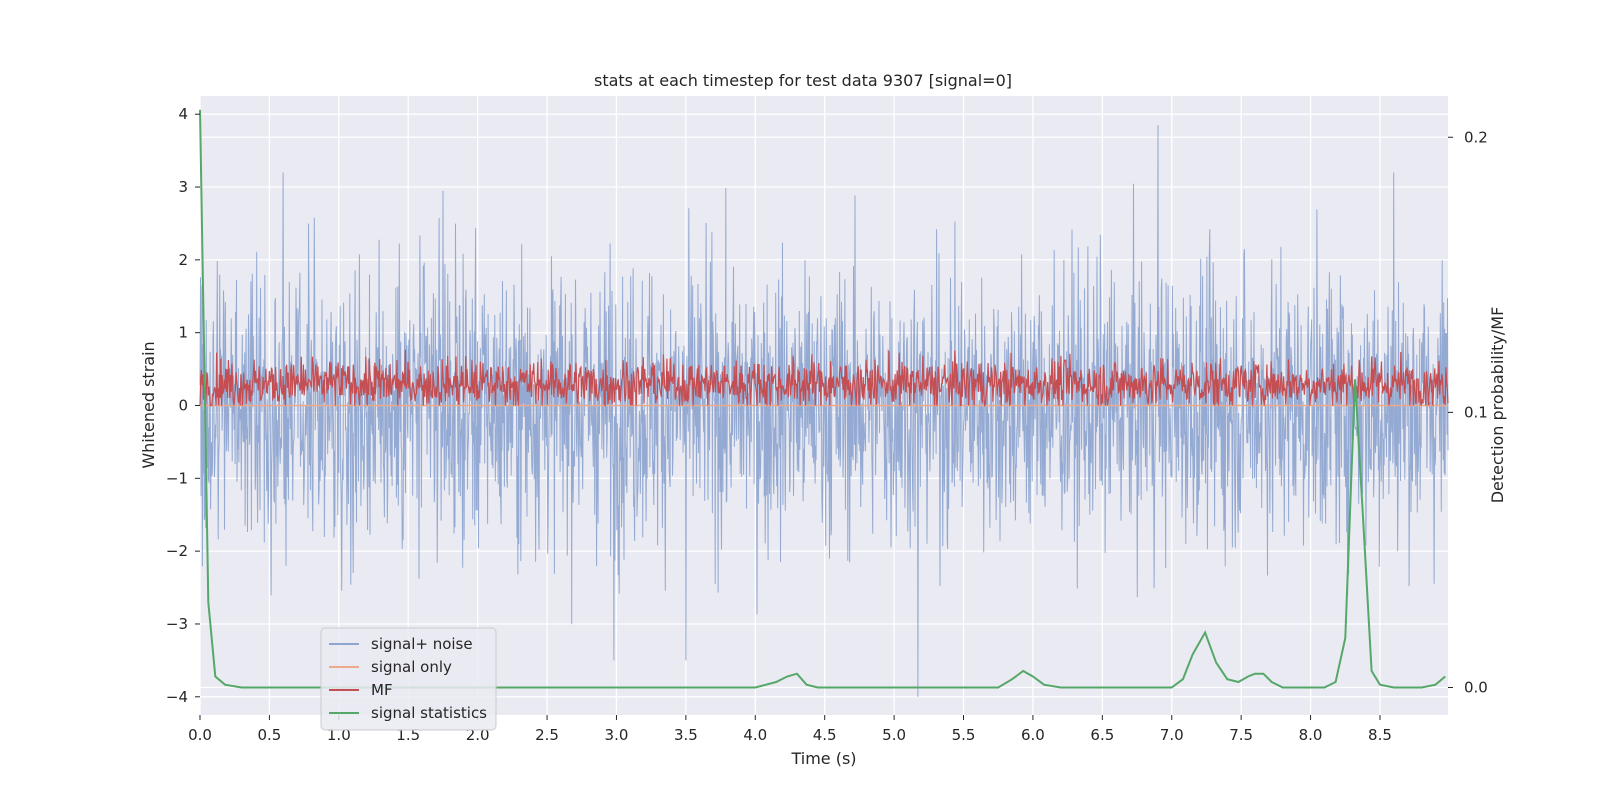 Image resolution: width=1600 pixels, height=800 pixels. I want to click on y-tick-label: −1, so click(177, 478).